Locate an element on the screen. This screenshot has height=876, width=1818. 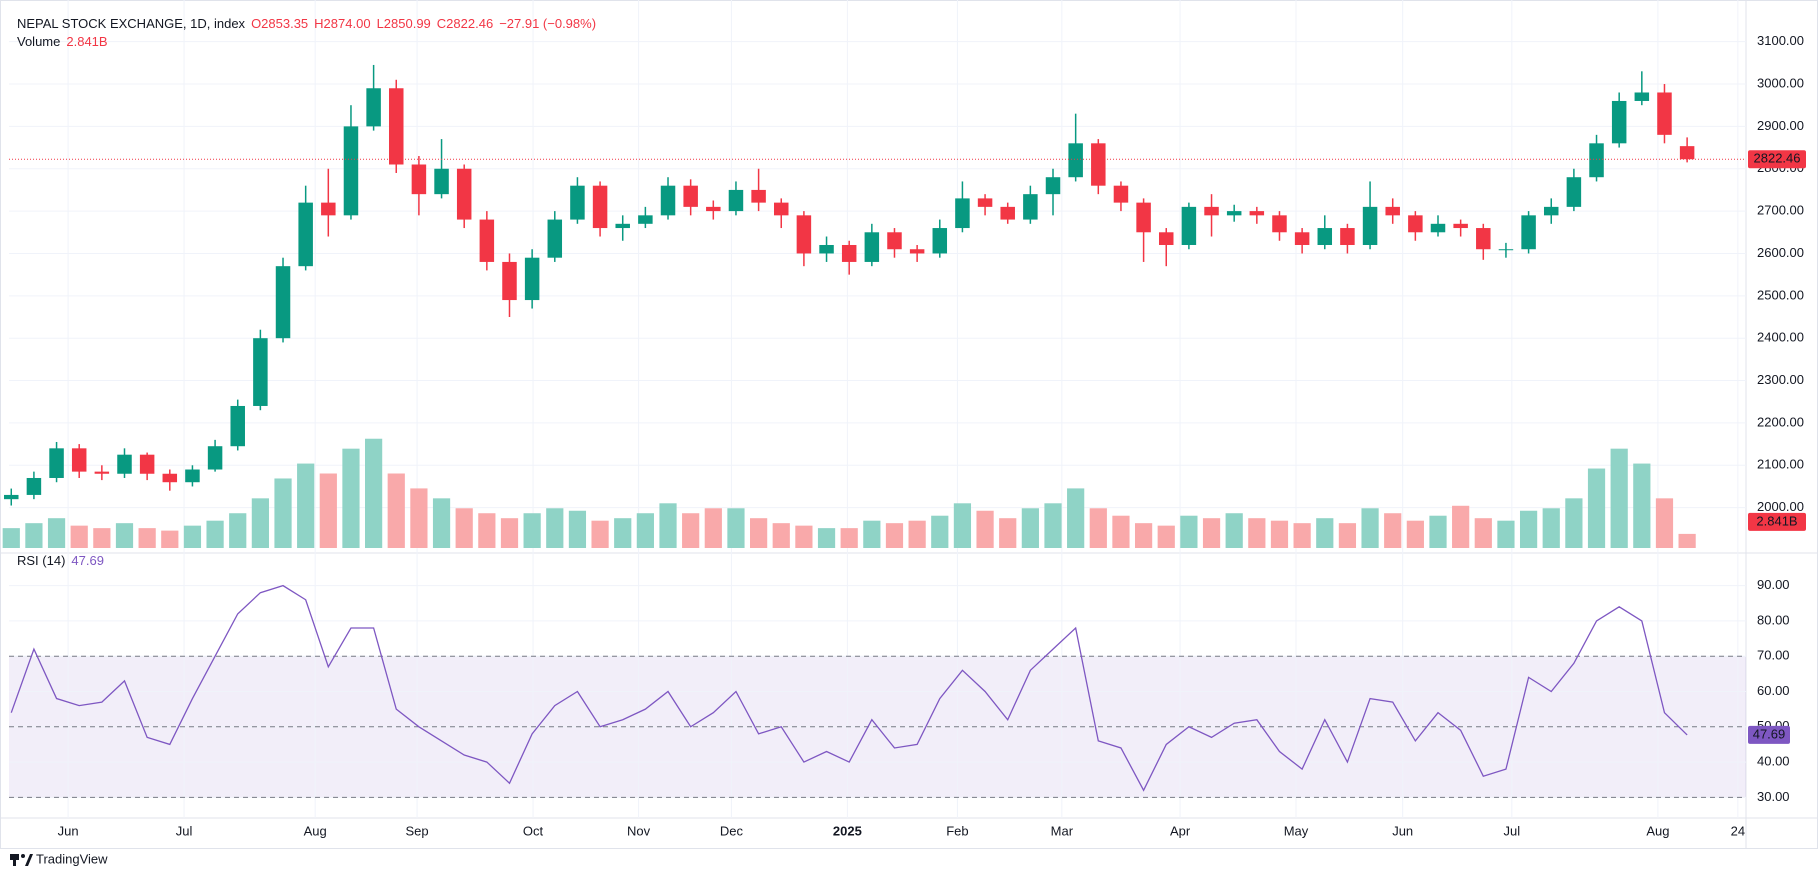
y-tick-label: 2100.00 is located at coordinates (1780, 464).